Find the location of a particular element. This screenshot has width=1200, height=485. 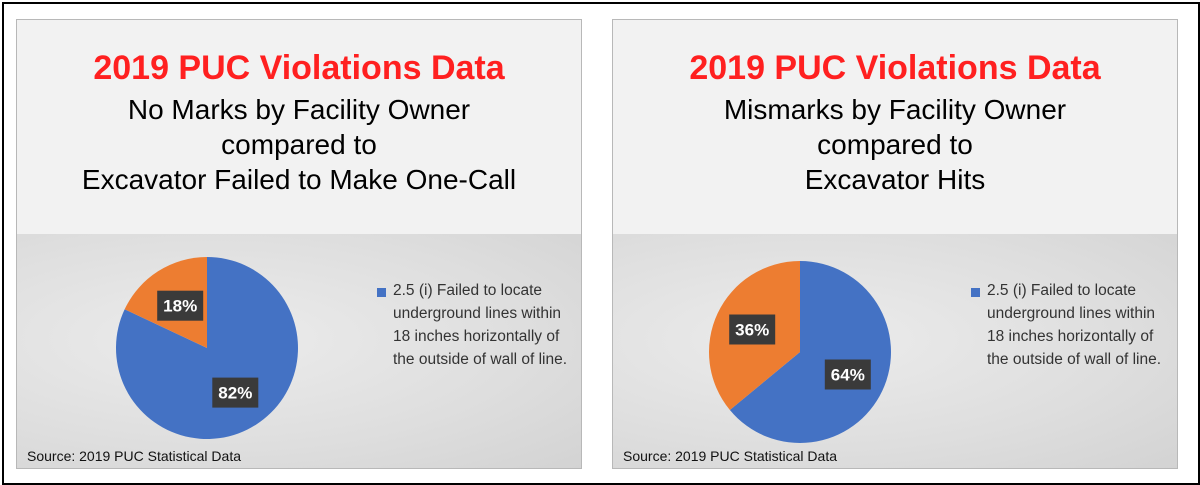

data-label: 82% is located at coordinates (235, 392).